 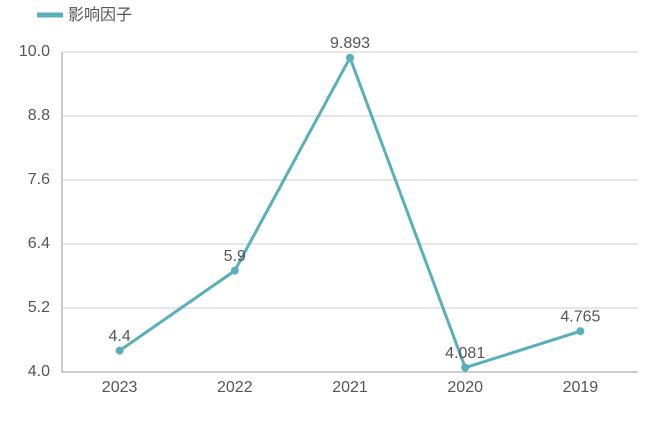 I want to click on y-tick-label: 5.2, so click(x=39, y=307).